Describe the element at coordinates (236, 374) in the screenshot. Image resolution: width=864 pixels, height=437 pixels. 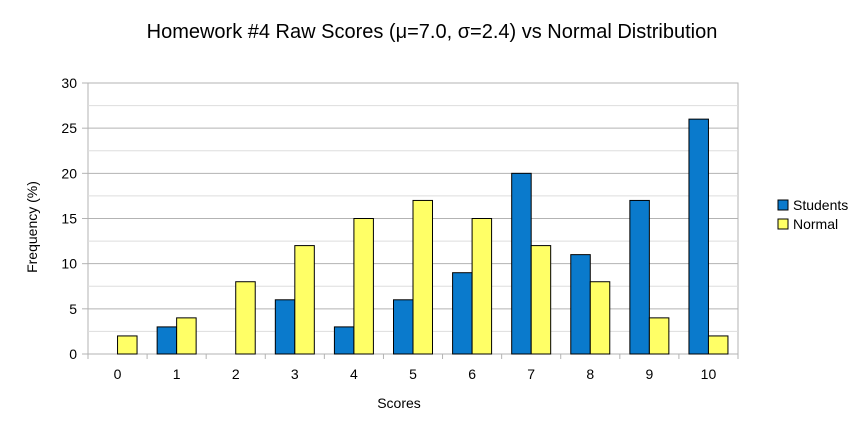
I see `x-tick-label: 2` at that location.